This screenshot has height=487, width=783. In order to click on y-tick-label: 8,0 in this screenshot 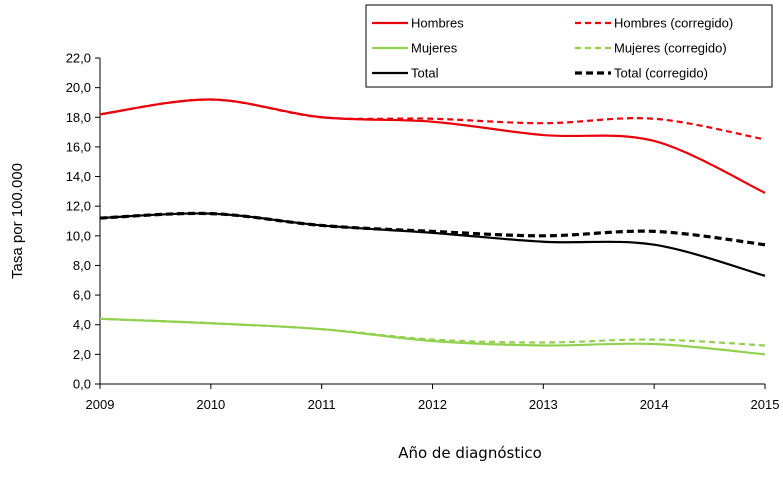, I will do `click(82, 265)`.